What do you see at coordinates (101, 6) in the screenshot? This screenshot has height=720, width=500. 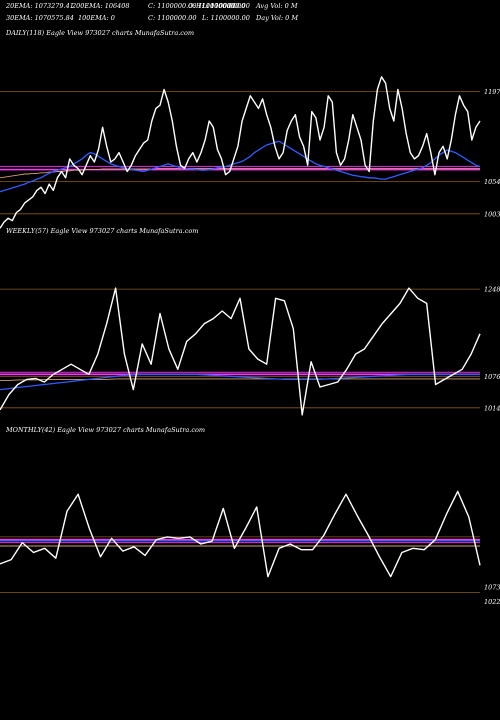 I see `ema200-readout: 200EMA: 106408` at bounding box center [101, 6].